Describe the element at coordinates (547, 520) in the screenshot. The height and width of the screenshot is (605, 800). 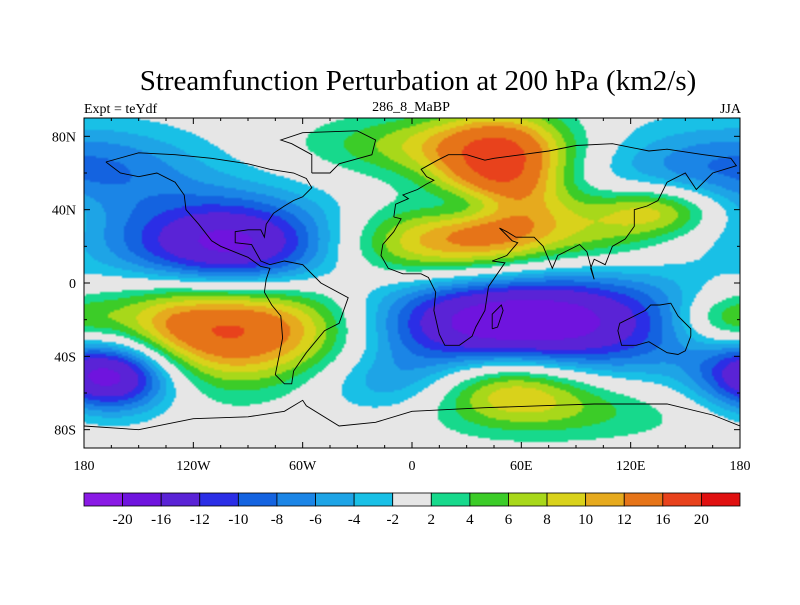
I see `colorbar-label: 8` at that location.